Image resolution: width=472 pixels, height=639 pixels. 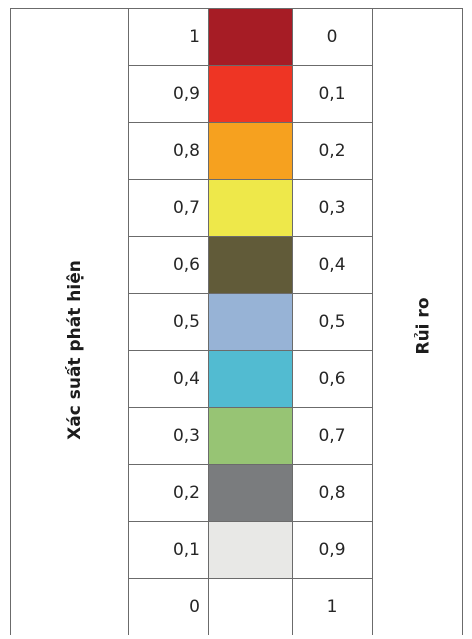 I want to click on outer-top-border, so click(x=236, y=8).